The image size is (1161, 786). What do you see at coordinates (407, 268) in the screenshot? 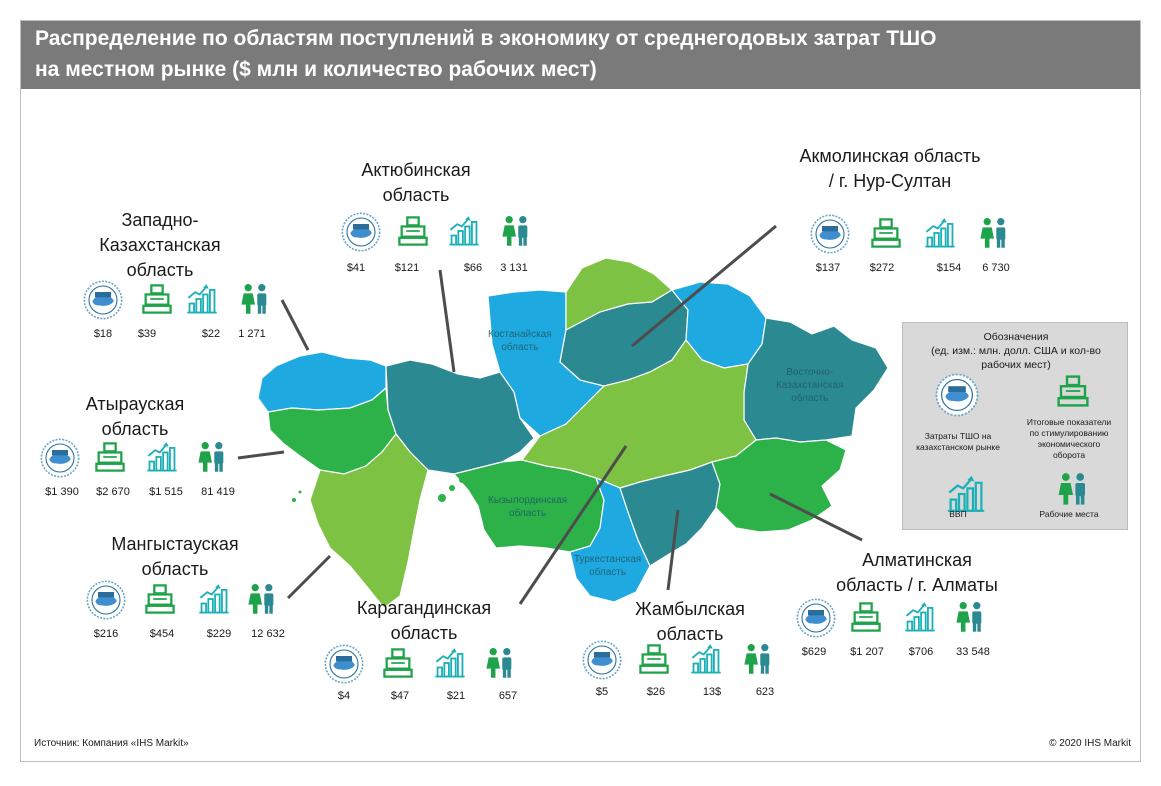
I see `value-economic-stimulus: $121` at bounding box center [407, 268].